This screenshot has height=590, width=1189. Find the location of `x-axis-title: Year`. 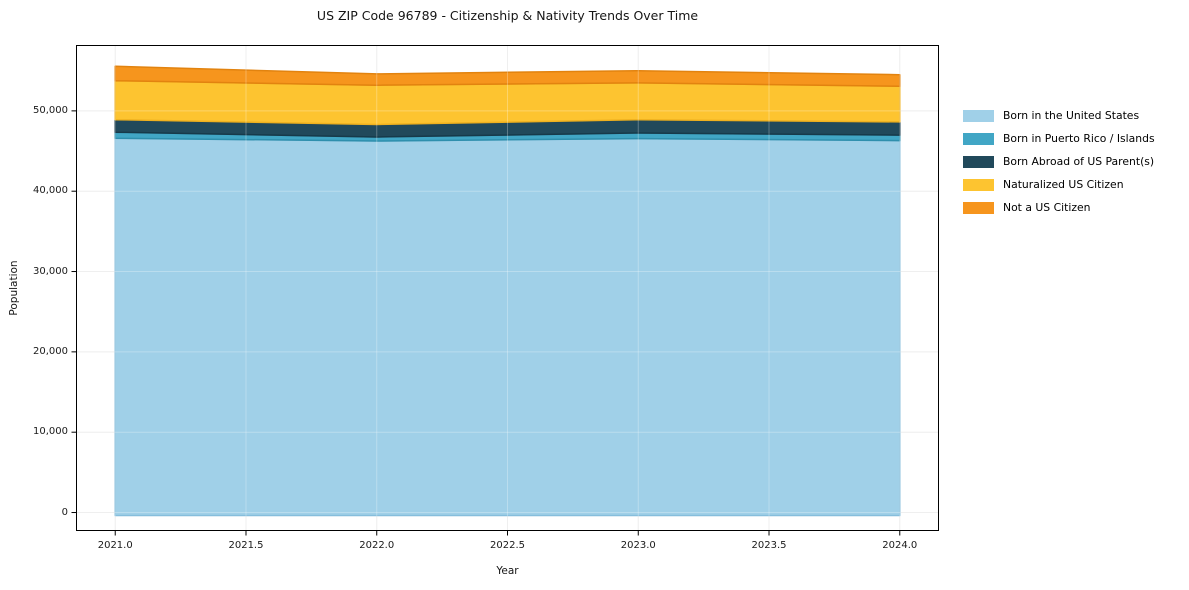

x-axis-title: Year is located at coordinates (507, 571).